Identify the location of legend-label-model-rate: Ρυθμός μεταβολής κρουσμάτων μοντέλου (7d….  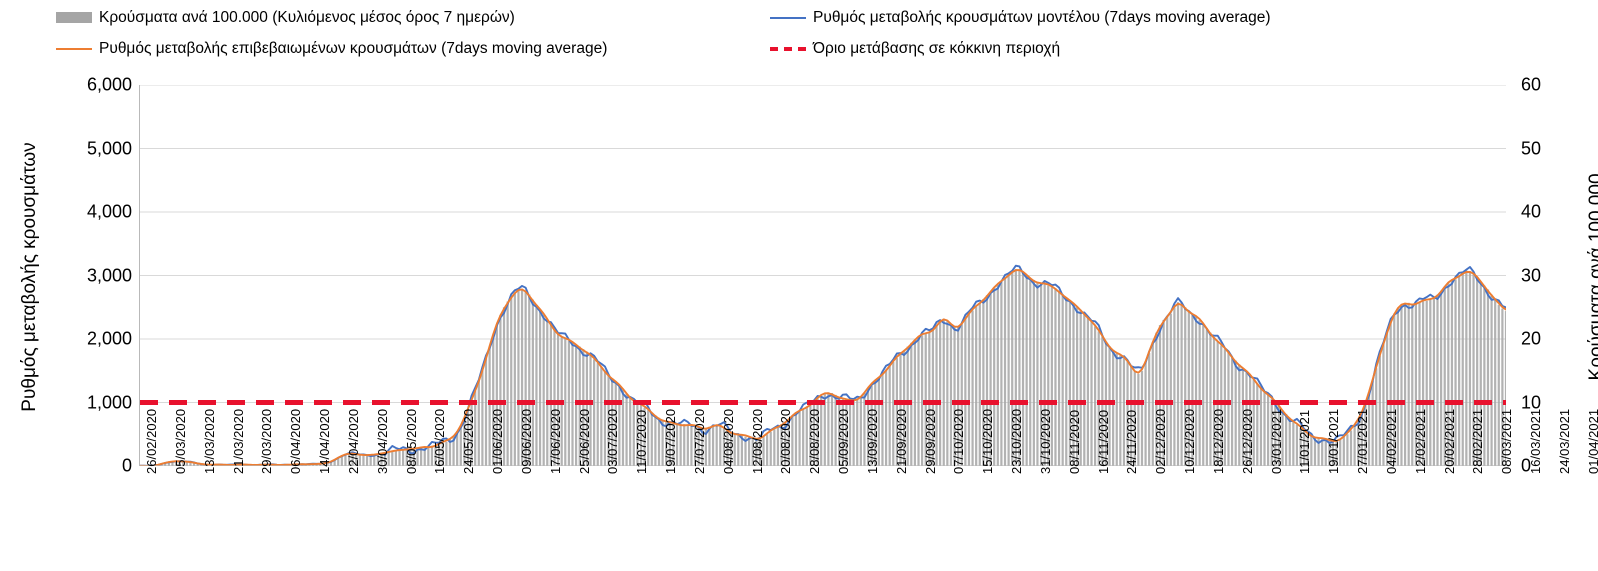
(1042, 17).